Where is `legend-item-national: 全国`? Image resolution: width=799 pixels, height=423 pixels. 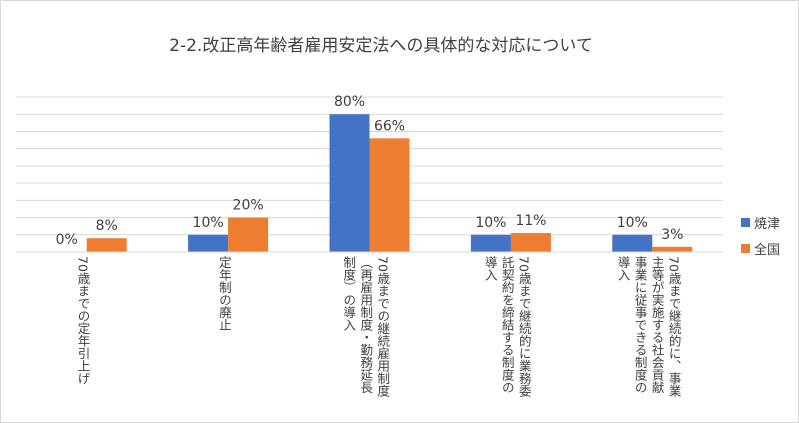
legend-item-national: 全国 is located at coordinates (760, 248).